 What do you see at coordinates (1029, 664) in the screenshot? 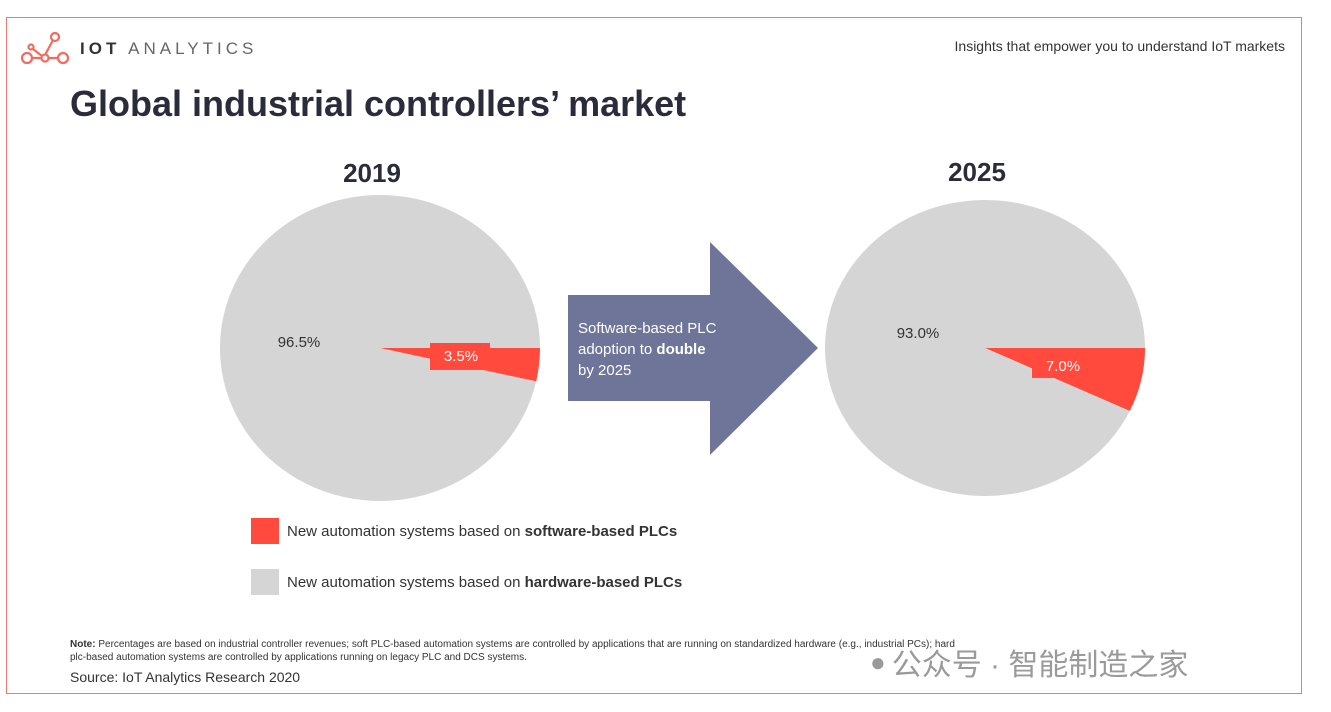
I see `watermark: ● 公众号 · 智能制造之家` at bounding box center [1029, 664].